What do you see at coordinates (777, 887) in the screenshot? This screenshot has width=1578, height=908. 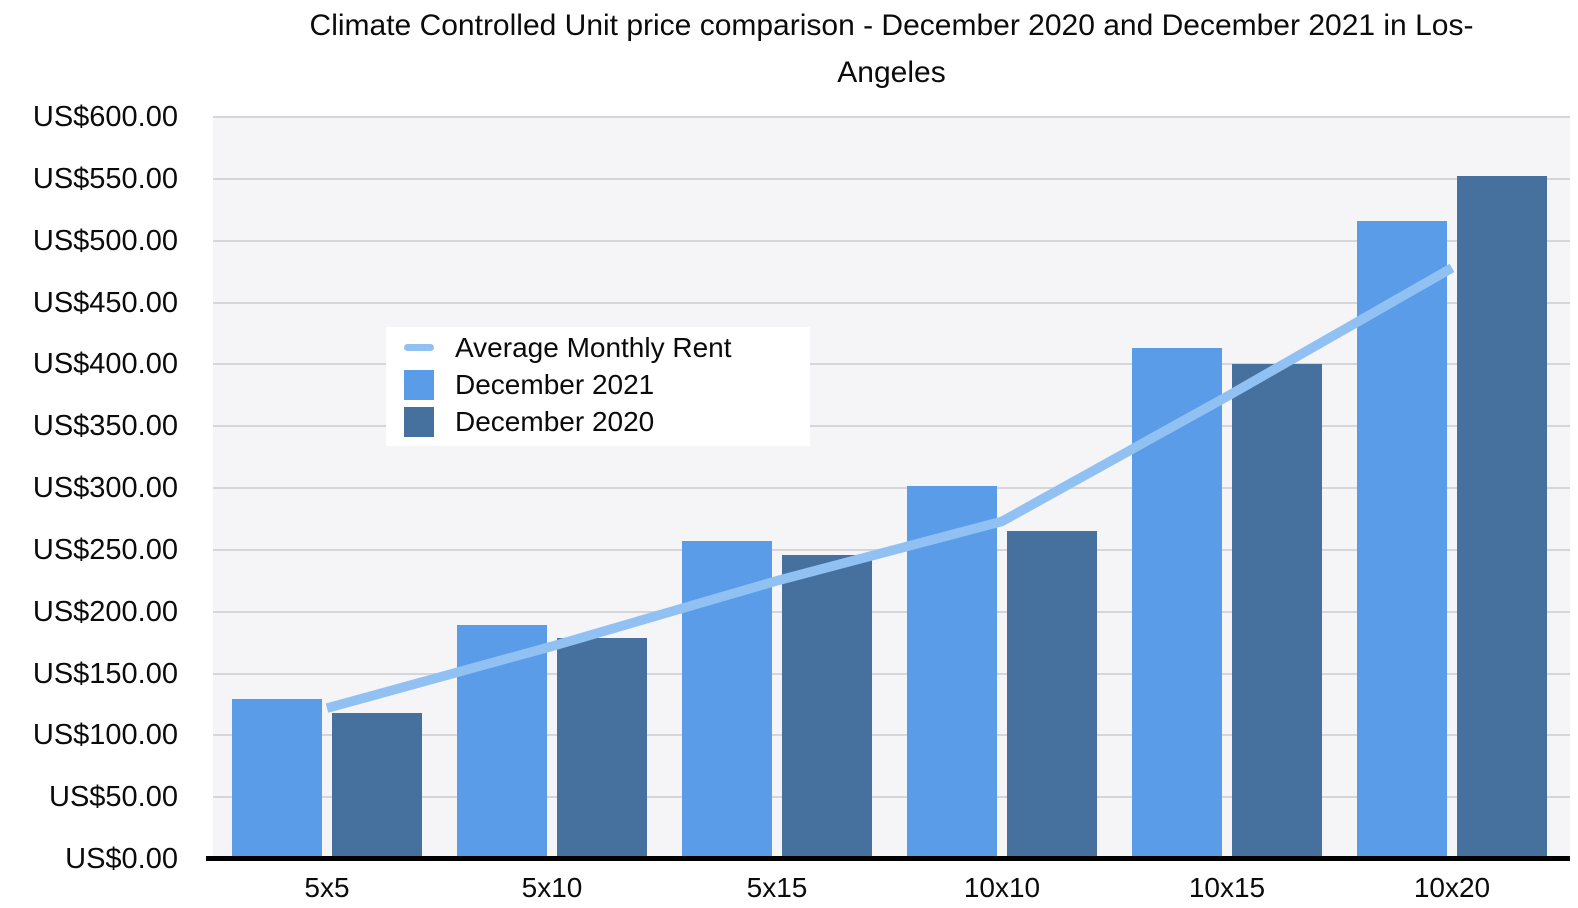 I see `x-tick-label-5x15: 5x15` at bounding box center [777, 887].